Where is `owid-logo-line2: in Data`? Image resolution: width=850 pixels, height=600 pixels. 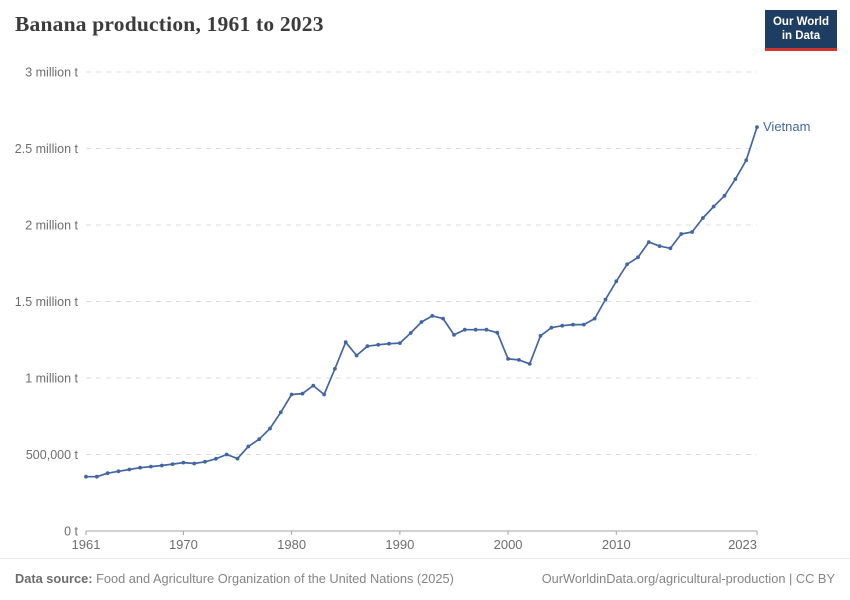
owid-logo-line2: in Data is located at coordinates (801, 36).